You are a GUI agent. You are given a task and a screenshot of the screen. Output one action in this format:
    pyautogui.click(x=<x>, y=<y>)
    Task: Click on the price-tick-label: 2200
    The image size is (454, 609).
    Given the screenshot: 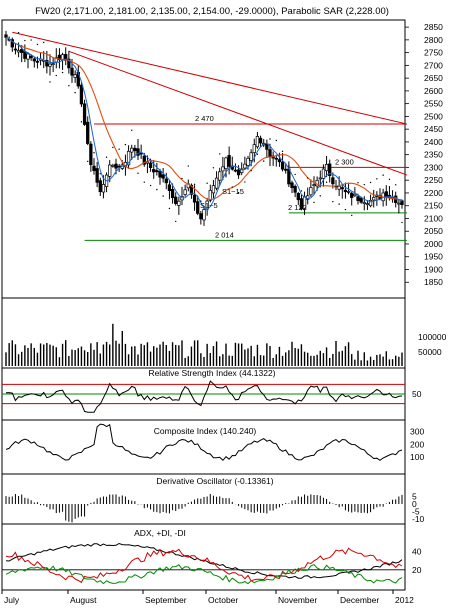 What is the action you would take?
    pyautogui.click(x=433, y=193)
    